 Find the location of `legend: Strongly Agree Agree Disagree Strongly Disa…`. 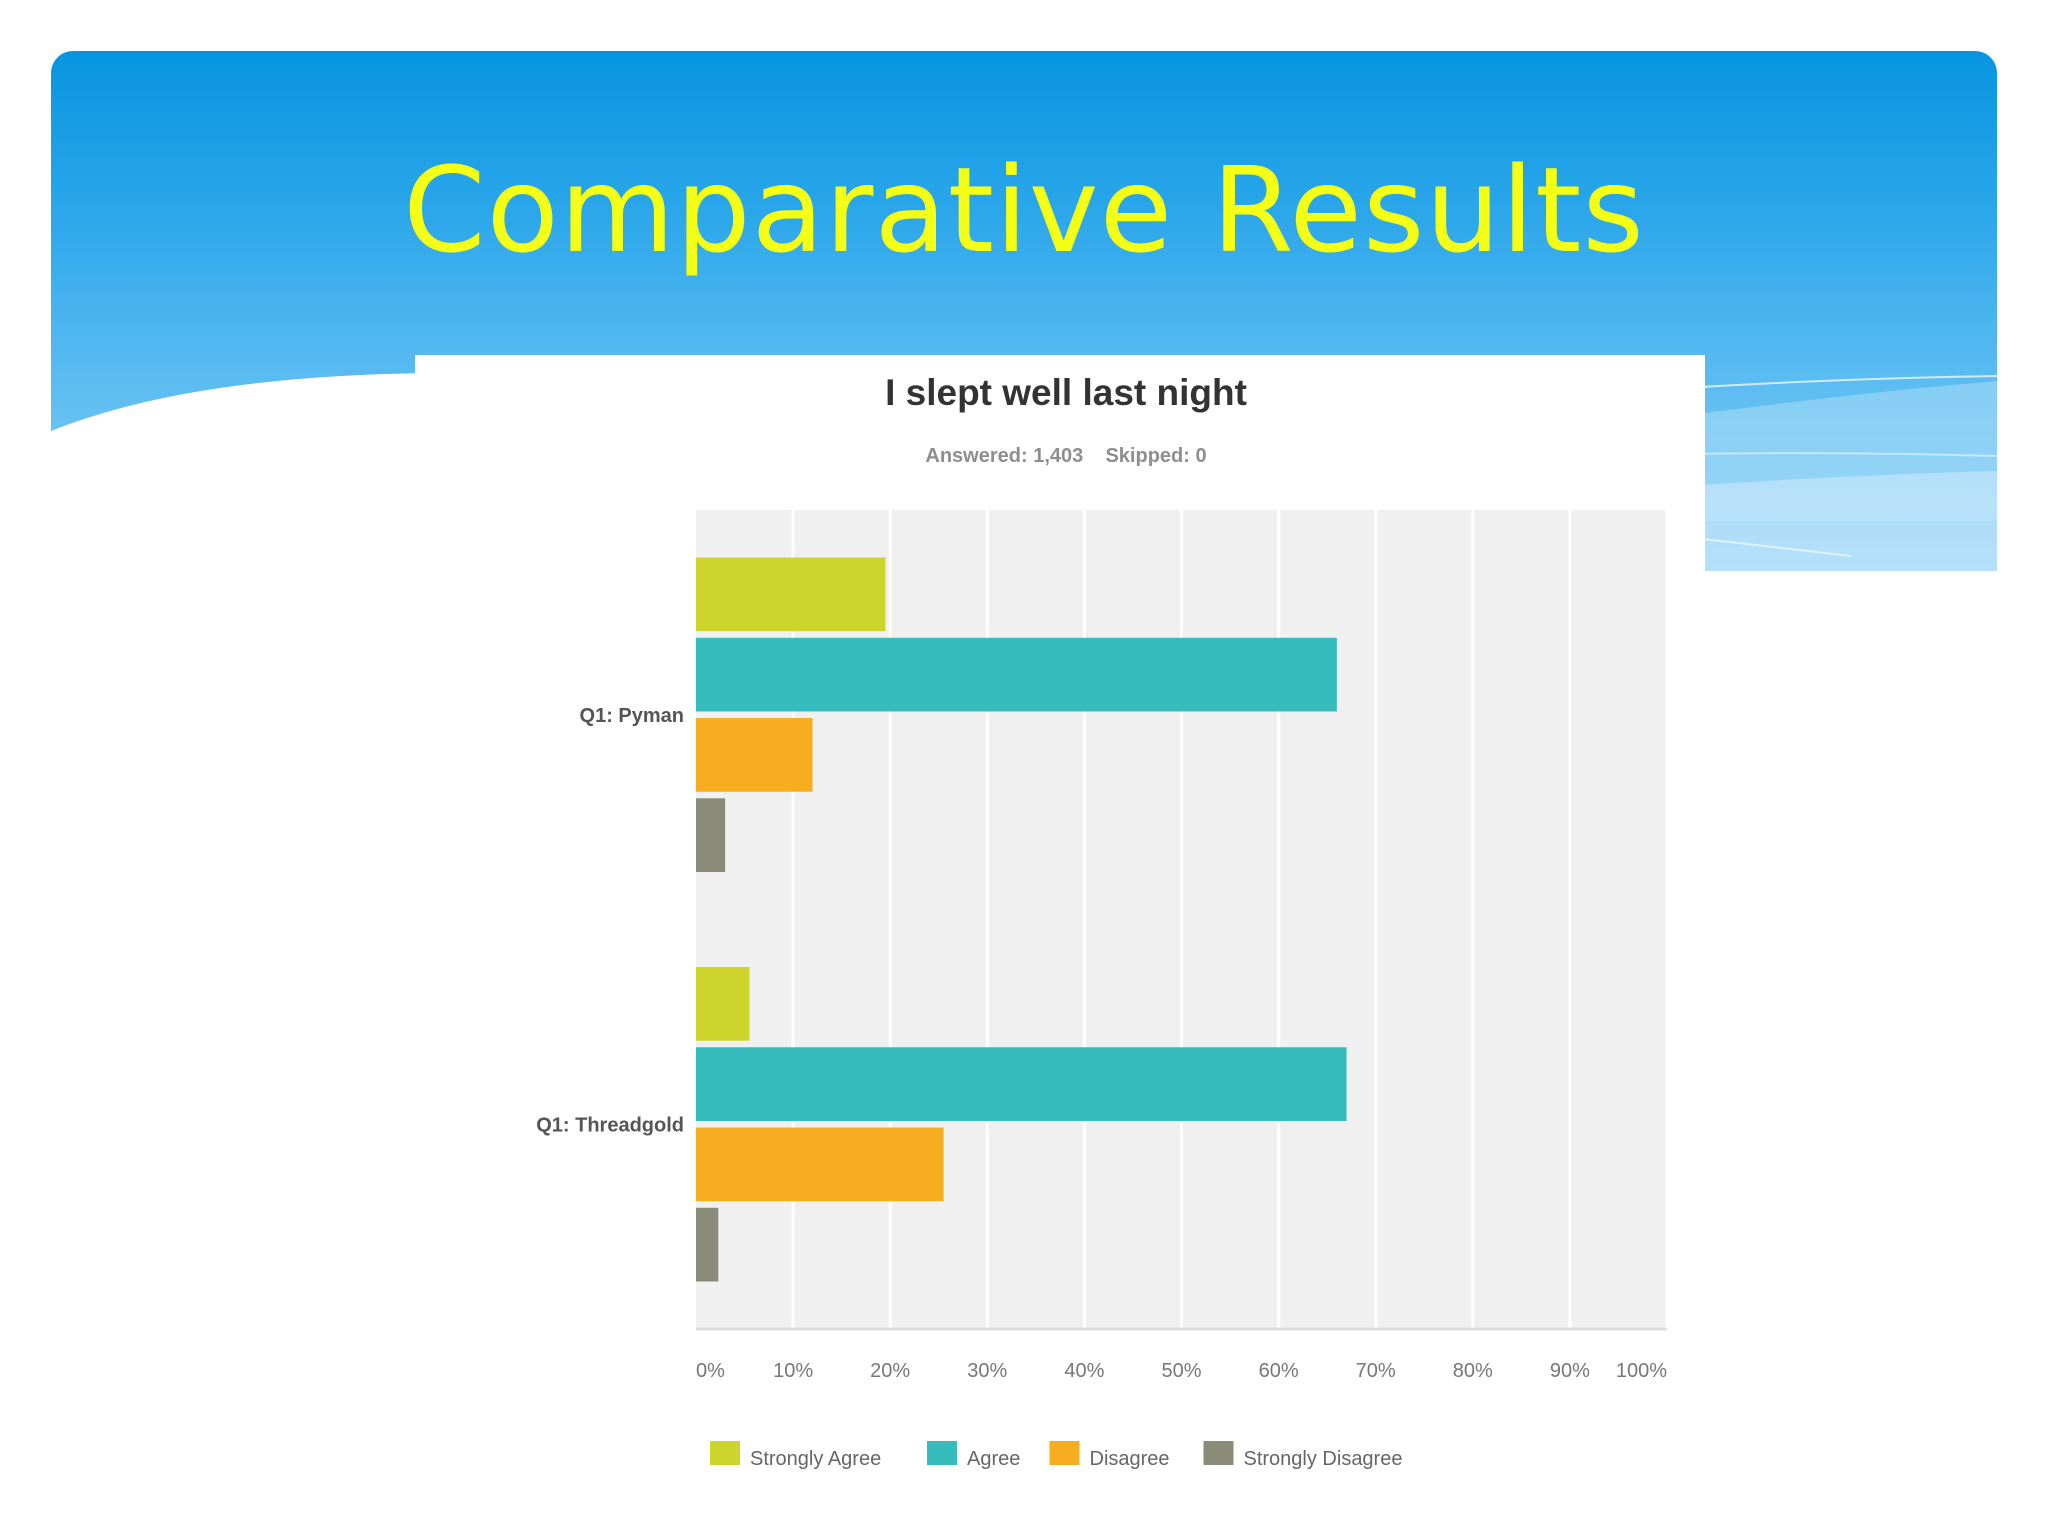

legend: Strongly Agree Agree Disagree Strongly Disa… is located at coordinates (1056, 1455).